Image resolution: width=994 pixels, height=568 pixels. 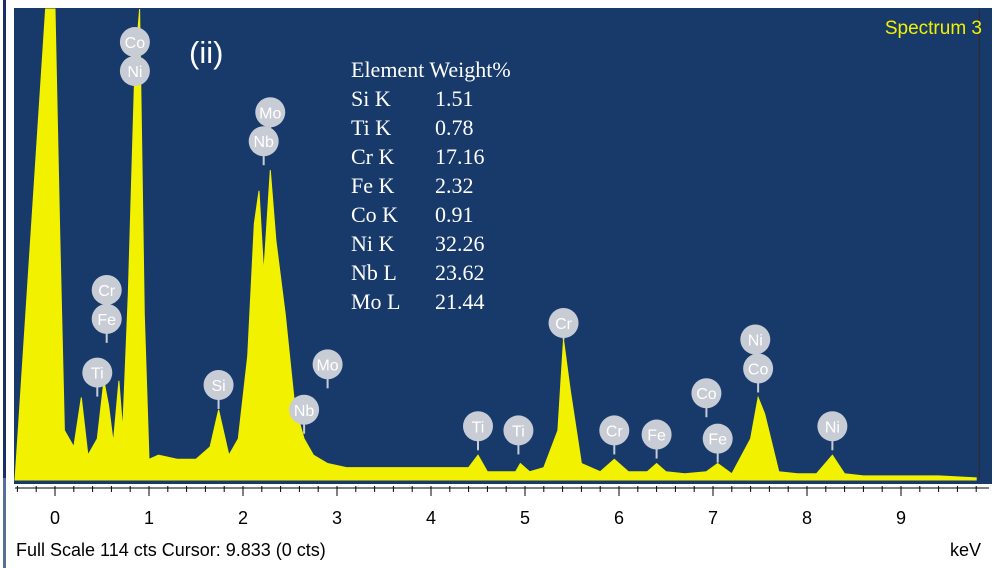 What do you see at coordinates (901, 518) in the screenshot?
I see `x-tick-label: 9` at bounding box center [901, 518].